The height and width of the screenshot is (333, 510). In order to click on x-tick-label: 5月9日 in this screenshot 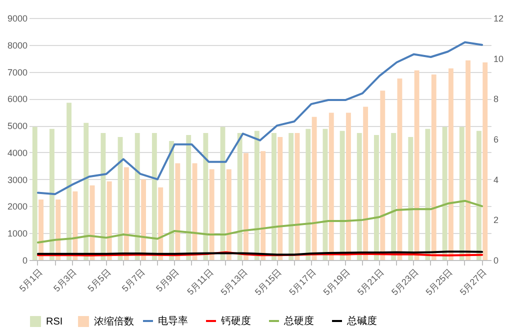, I will do `click(167, 280)`.